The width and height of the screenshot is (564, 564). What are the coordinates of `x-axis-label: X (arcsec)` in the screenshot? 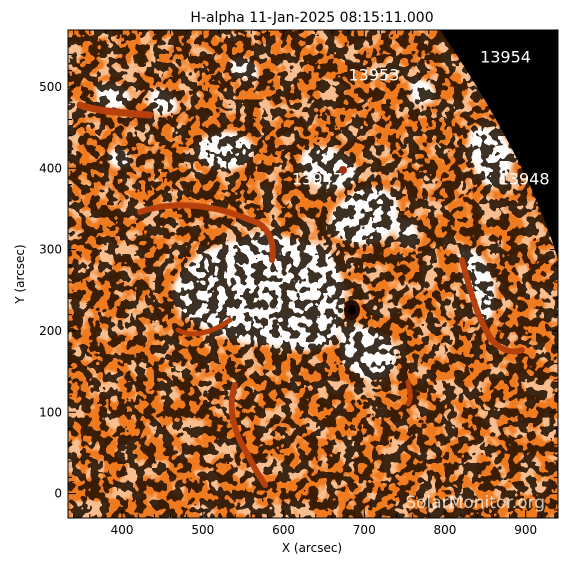 It's located at (312, 548).